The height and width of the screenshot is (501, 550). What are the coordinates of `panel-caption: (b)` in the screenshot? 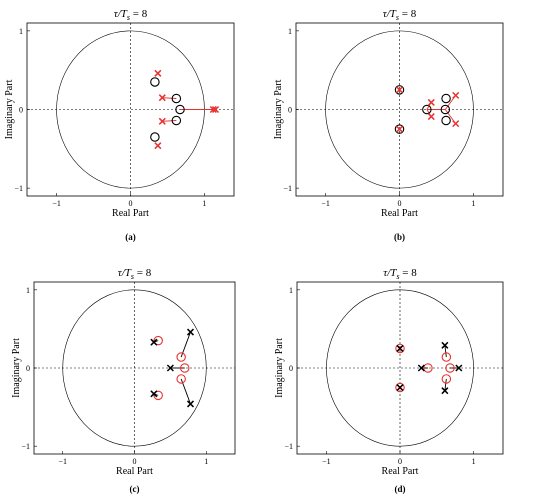 It's located at (399, 237).